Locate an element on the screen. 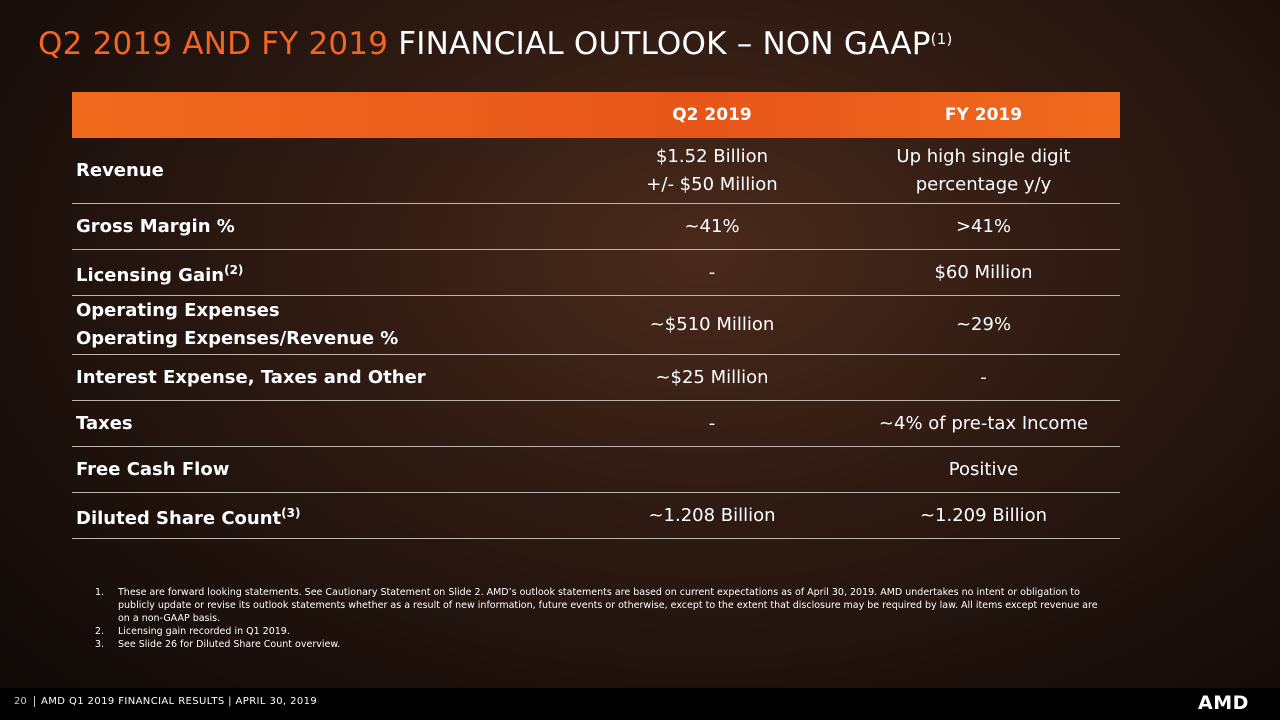 The width and height of the screenshot is (1280, 720). cell-line: >41% is located at coordinates (983, 226).